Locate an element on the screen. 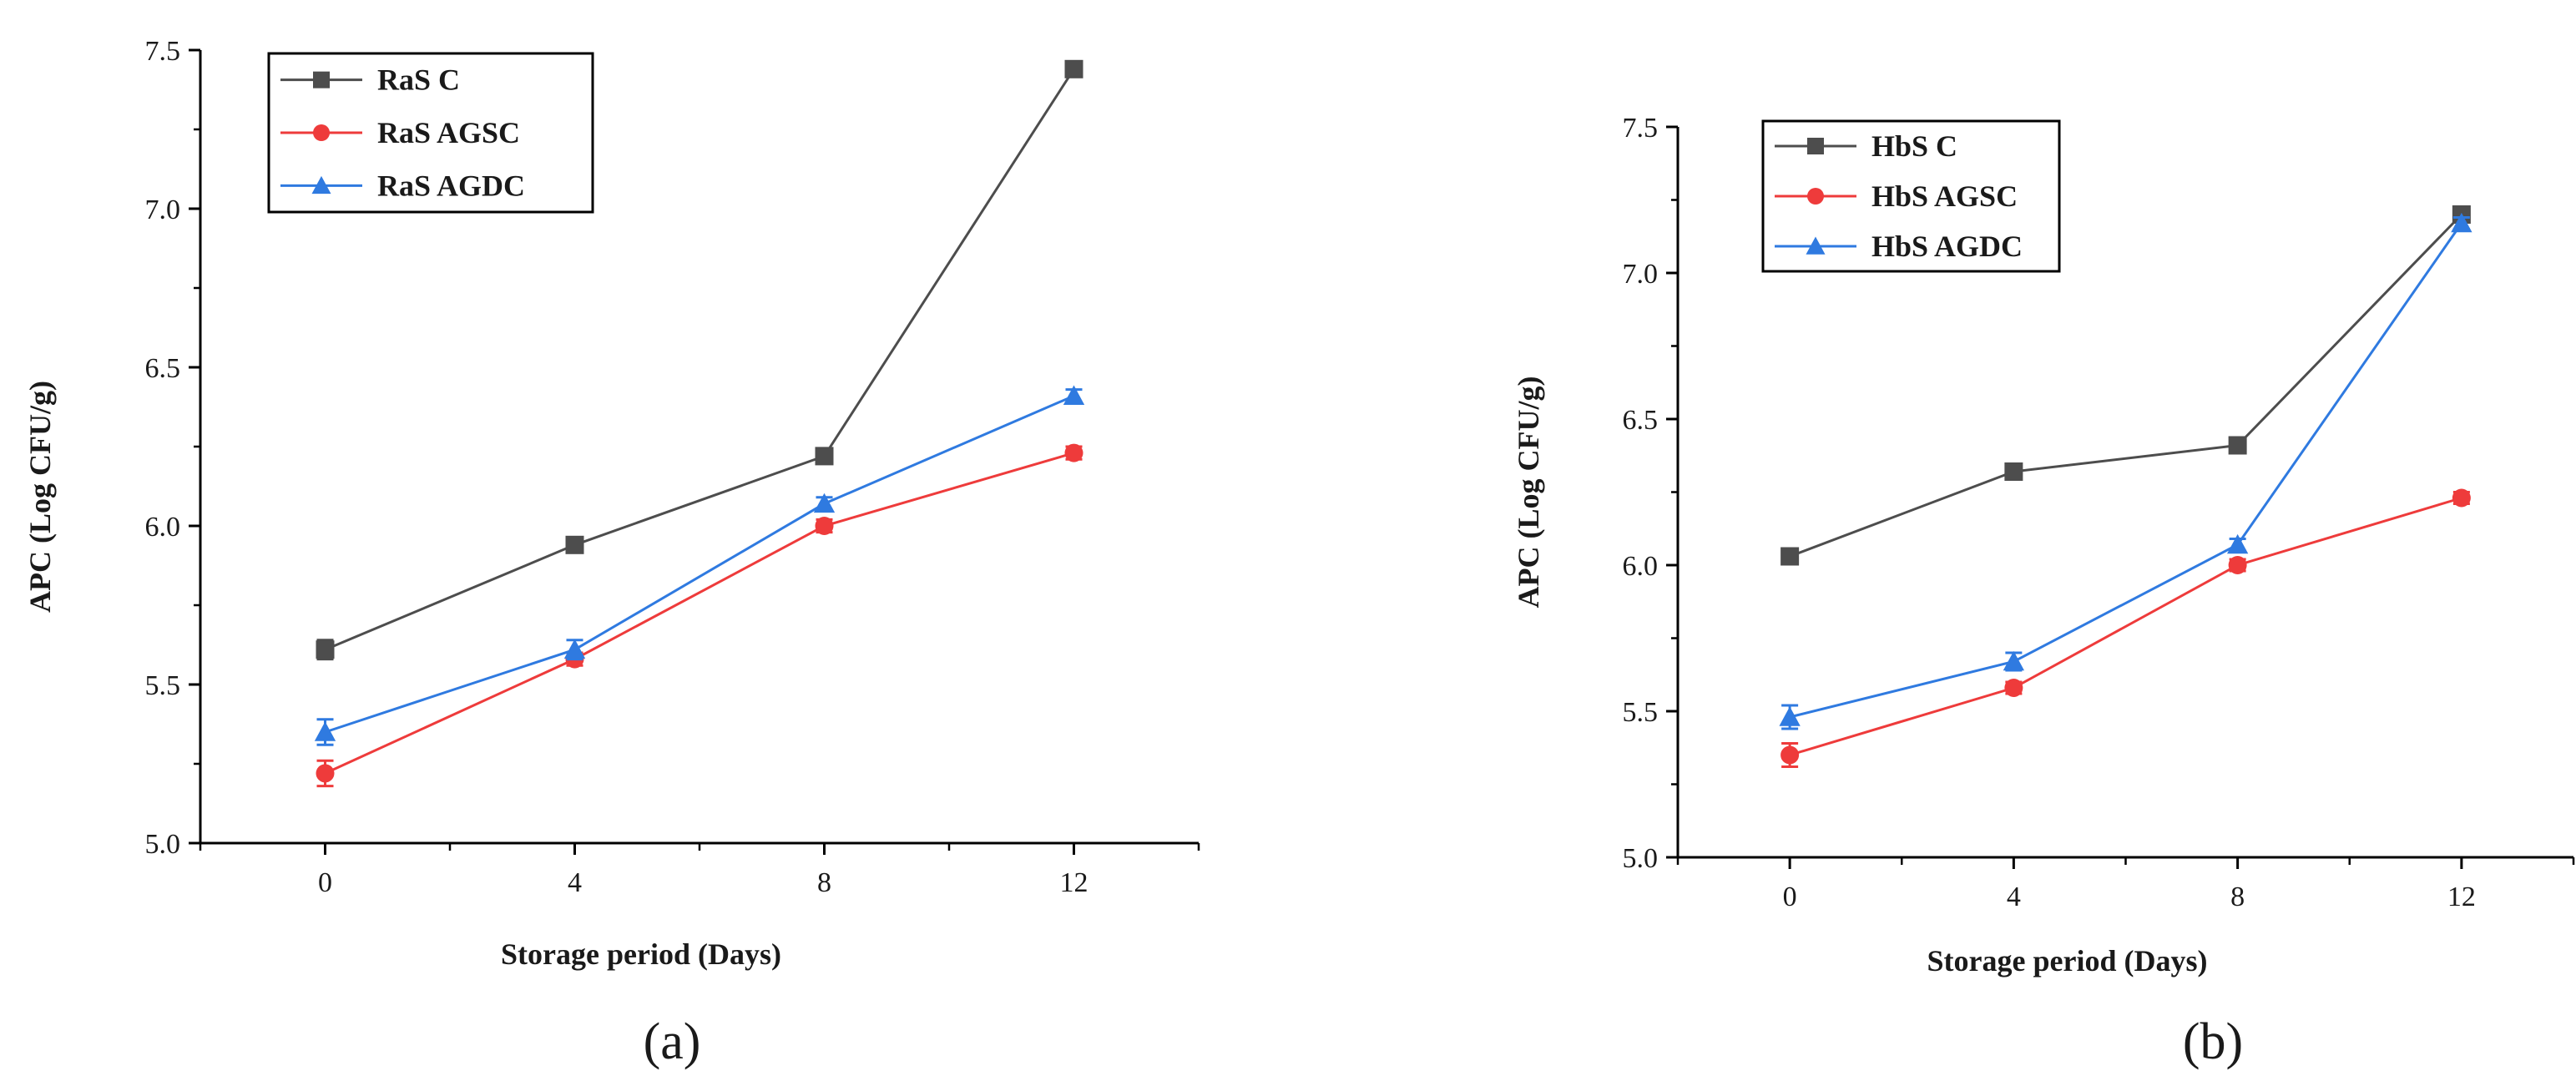 The width and height of the screenshot is (2576, 1071). series-ras-agdc is located at coordinates (699, 565).